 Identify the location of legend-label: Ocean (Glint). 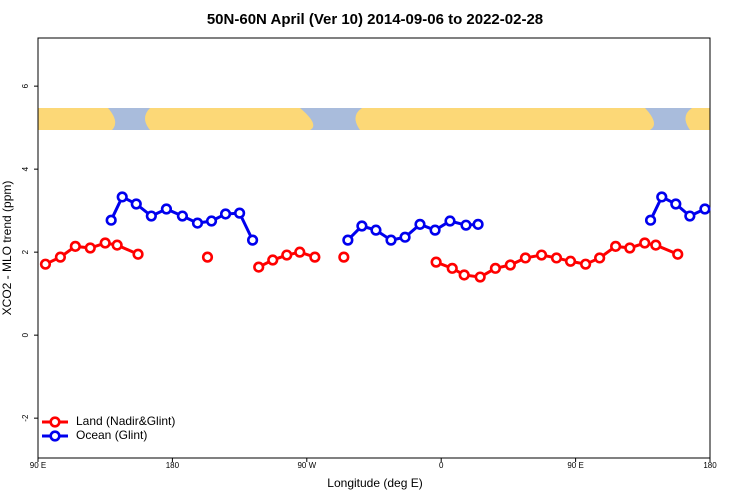
(111, 435).